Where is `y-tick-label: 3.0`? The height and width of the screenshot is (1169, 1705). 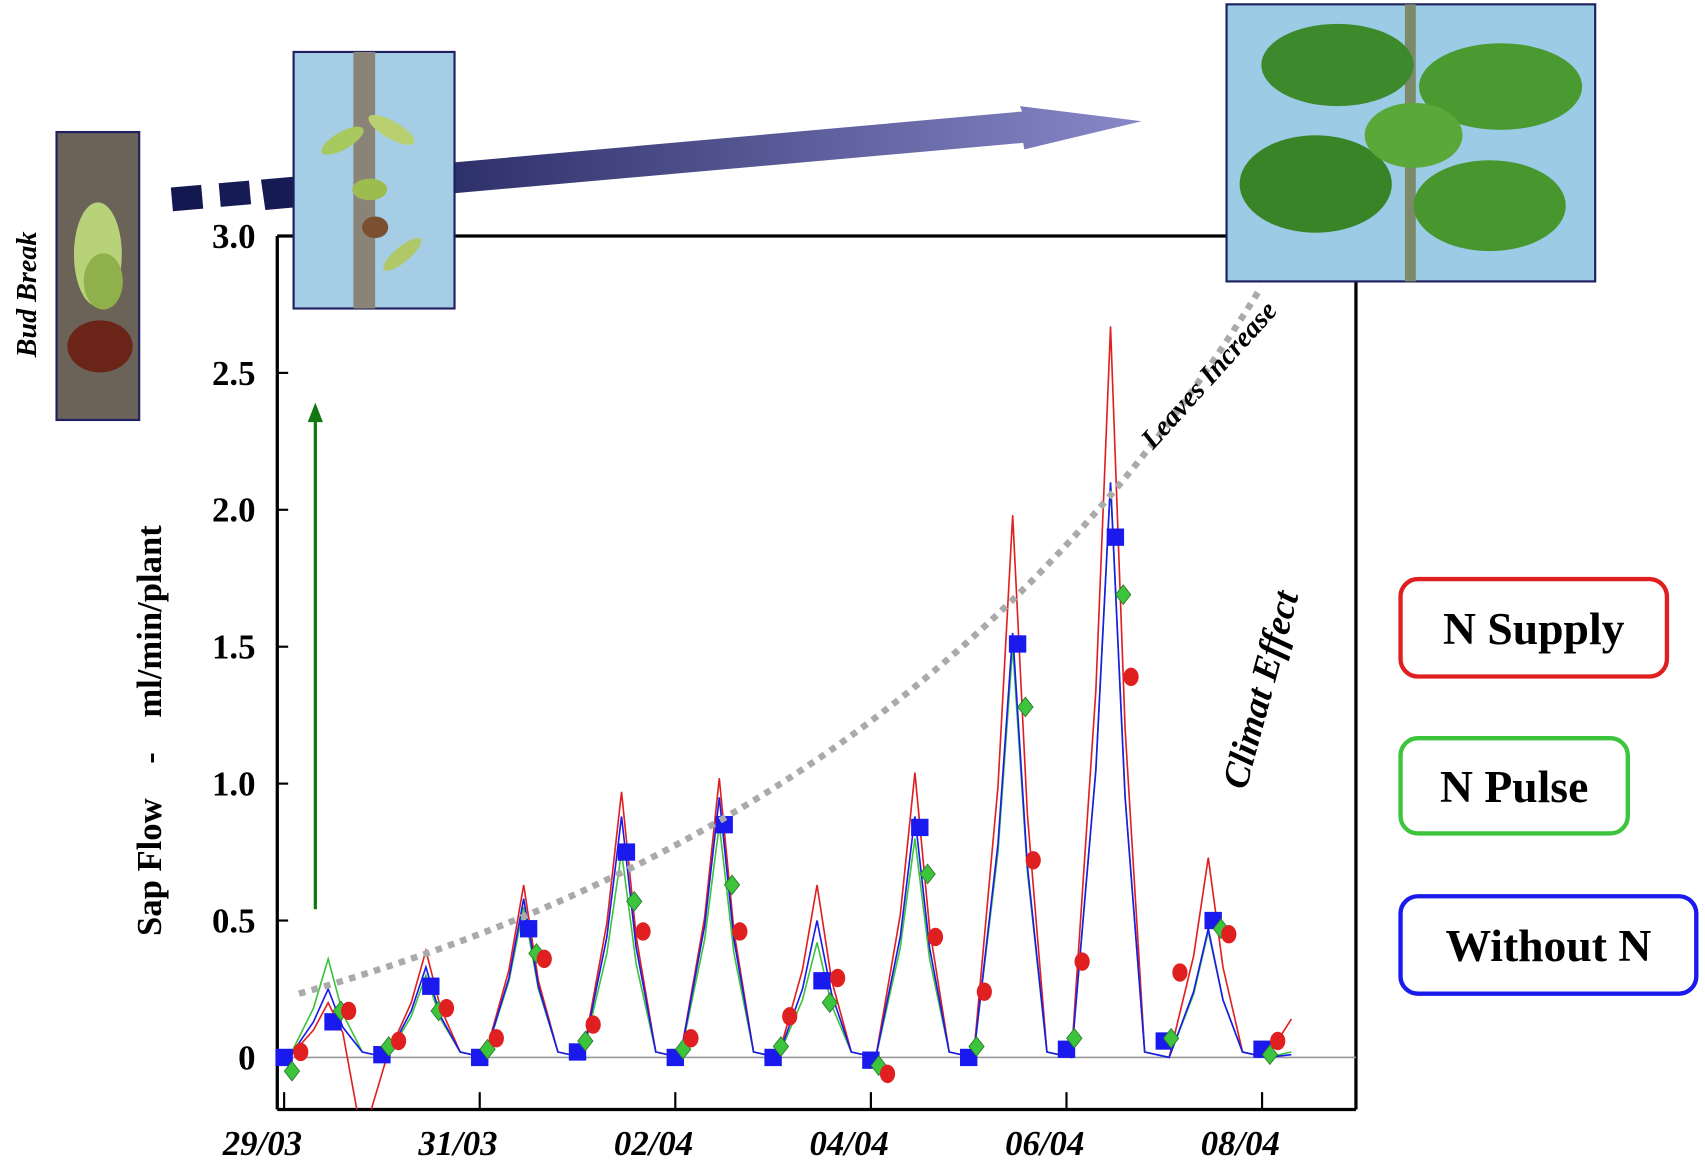 y-tick-label: 3.0 is located at coordinates (233, 236).